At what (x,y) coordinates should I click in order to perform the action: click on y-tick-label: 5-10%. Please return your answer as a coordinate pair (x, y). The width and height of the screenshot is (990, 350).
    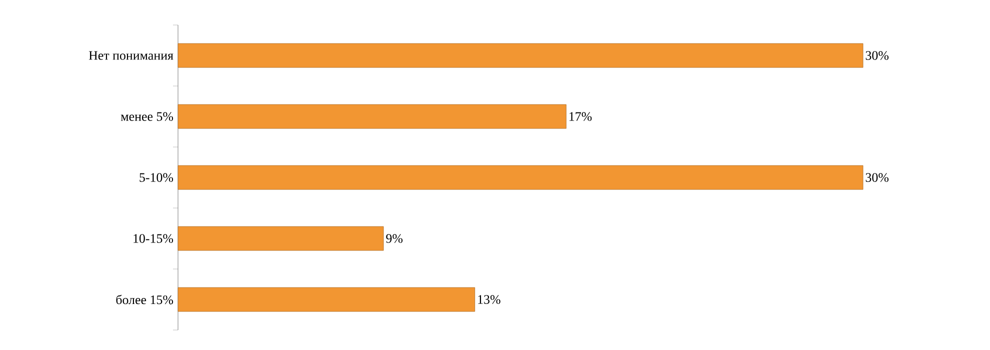
    Looking at the image, I should click on (157, 177).